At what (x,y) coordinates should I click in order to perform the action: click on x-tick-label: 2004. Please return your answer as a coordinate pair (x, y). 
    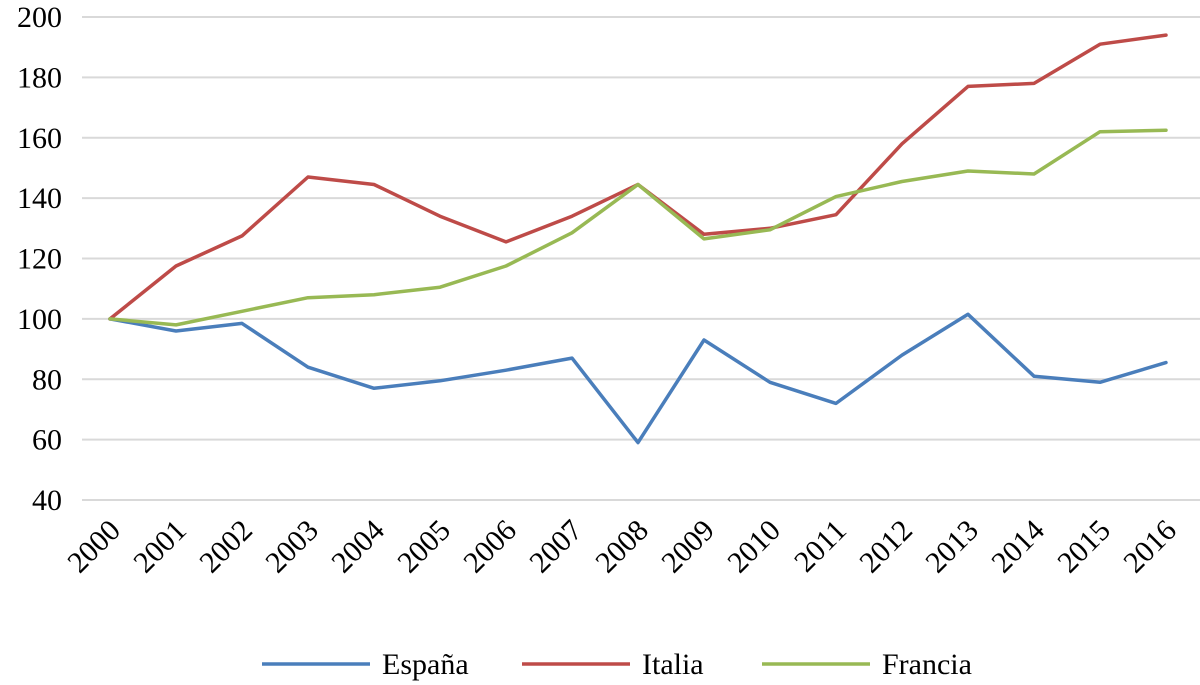
    Looking at the image, I should click on (358, 547).